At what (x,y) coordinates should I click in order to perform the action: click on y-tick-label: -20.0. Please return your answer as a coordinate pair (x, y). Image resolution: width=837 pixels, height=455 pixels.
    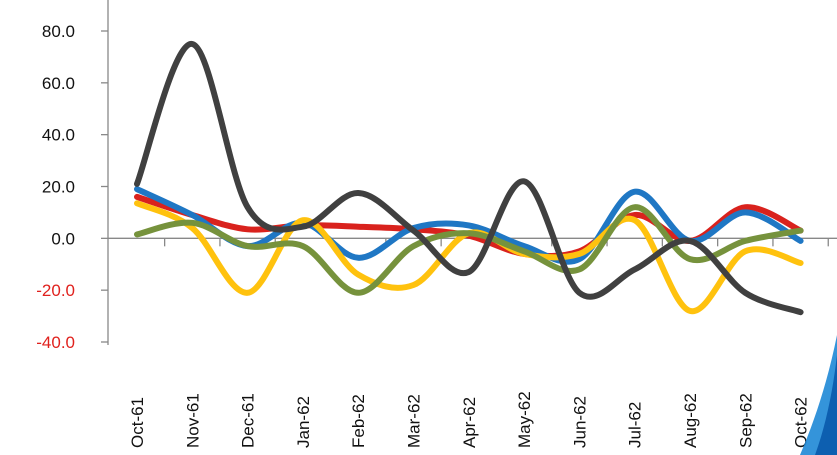
    Looking at the image, I should click on (55, 290).